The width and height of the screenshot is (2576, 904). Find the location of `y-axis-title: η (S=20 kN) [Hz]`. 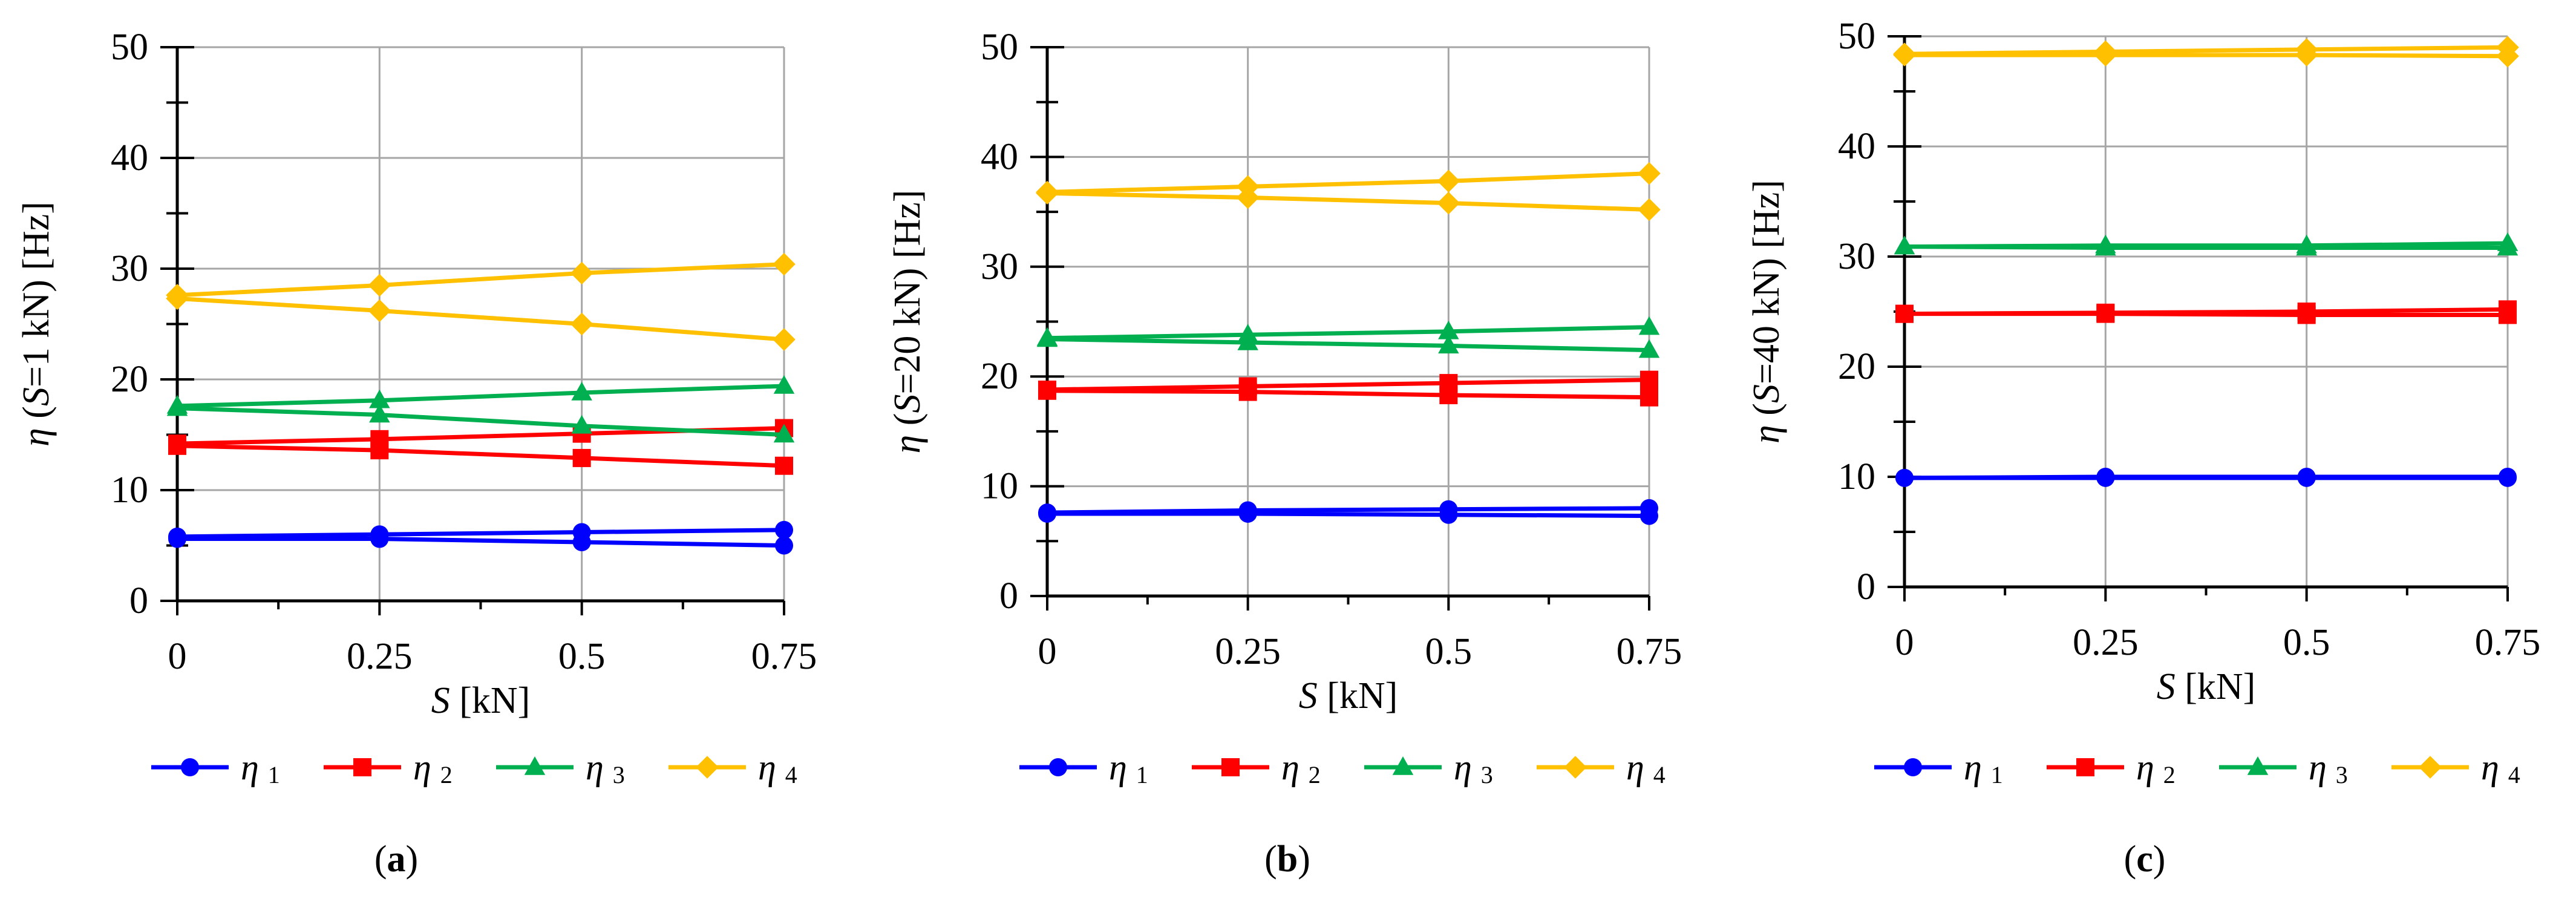

y-axis-title: η (S=20 kN) [Hz] is located at coordinates (907, 322).